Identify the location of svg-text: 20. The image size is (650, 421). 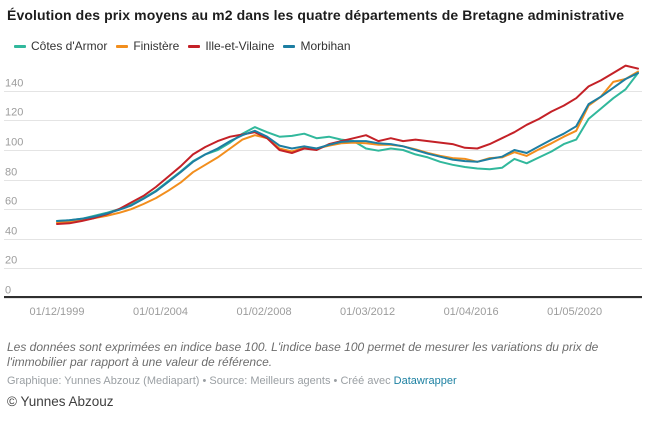
(11, 261).